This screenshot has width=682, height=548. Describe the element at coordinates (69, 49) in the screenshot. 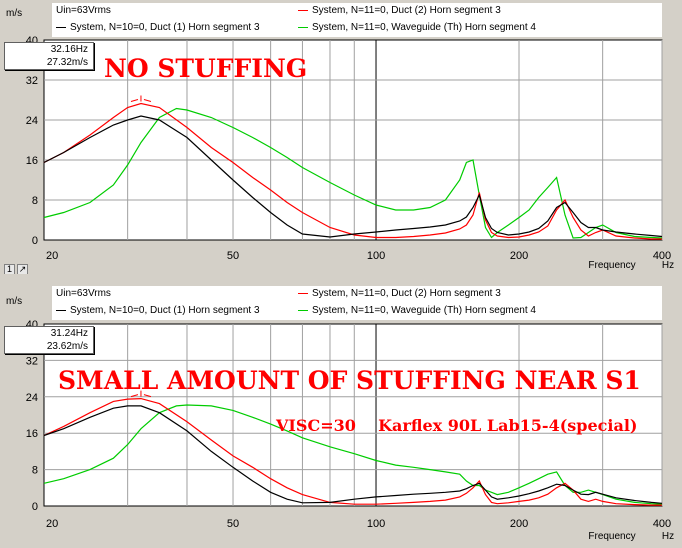

I see `readout-frequency: 32.16Hz` at that location.